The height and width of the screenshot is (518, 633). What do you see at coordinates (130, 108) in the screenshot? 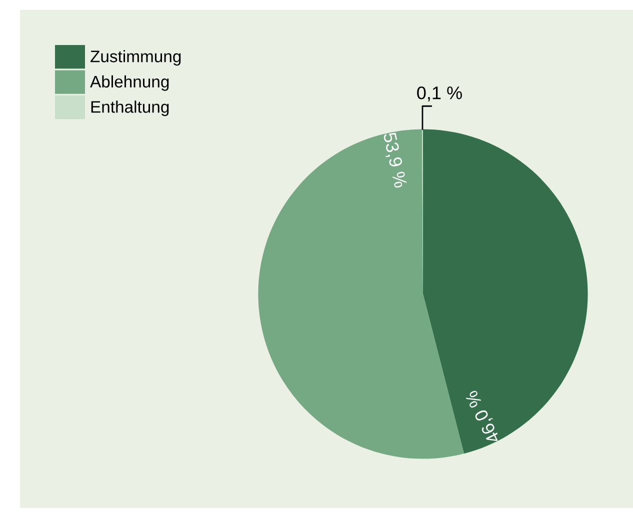
I see `legend-label: Enthaltung` at bounding box center [130, 108].